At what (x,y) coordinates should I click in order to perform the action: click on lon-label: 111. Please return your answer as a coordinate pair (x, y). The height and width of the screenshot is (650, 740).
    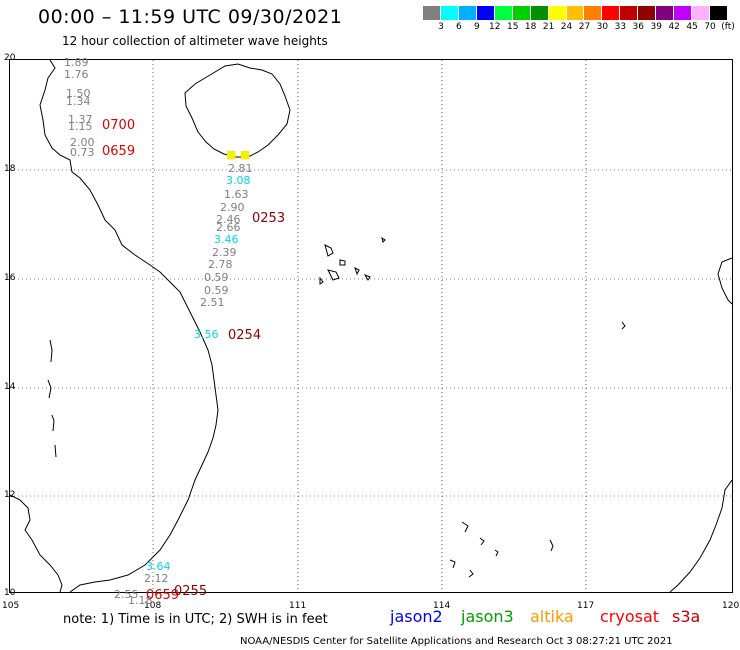
    Looking at the image, I should click on (298, 606).